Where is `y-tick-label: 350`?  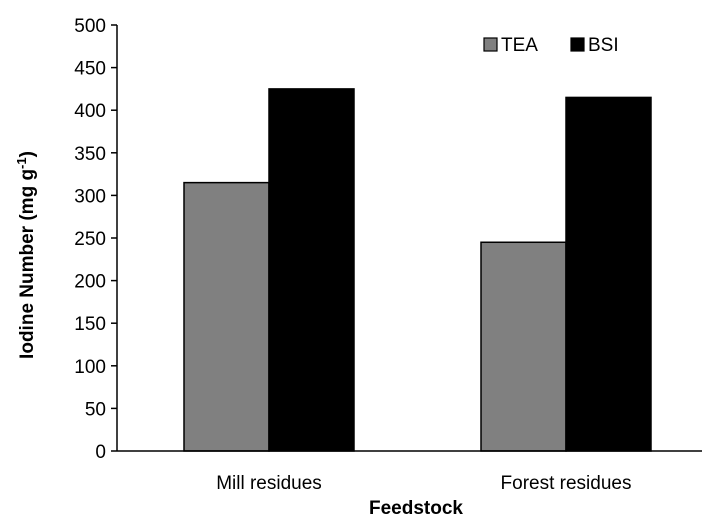
y-tick-label: 350 is located at coordinates (90, 154).